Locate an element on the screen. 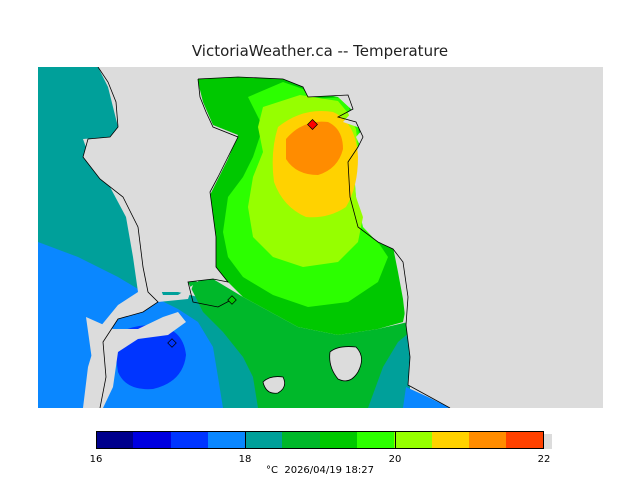 This screenshot has width=640, height=480. timestamp: 2026/04/19 18:27 is located at coordinates (329, 470).